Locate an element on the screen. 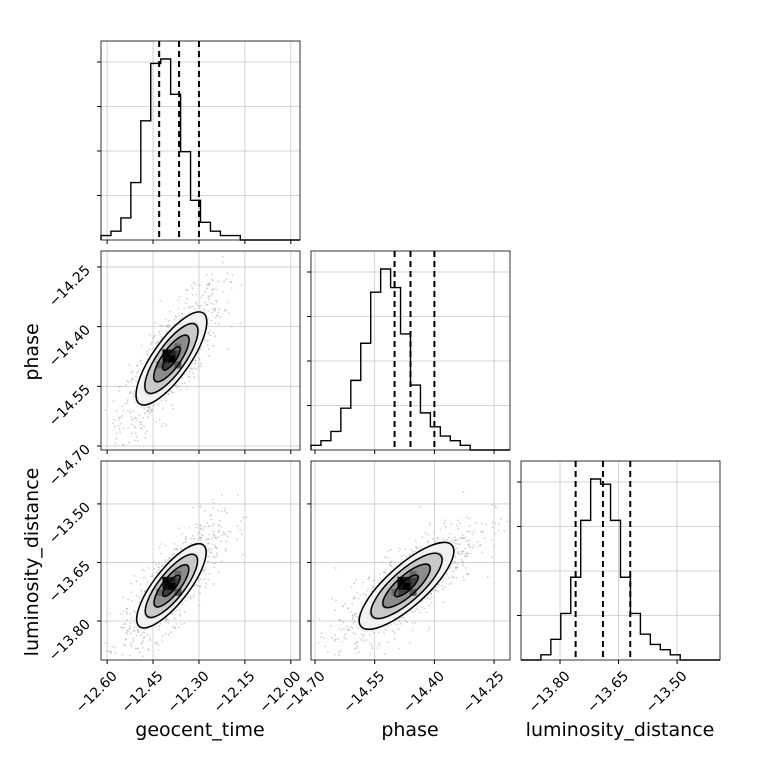 Image resolution: width=760 pixels, height=760 pixels. tick-label-y: −13.50 is located at coordinates (70, 523).